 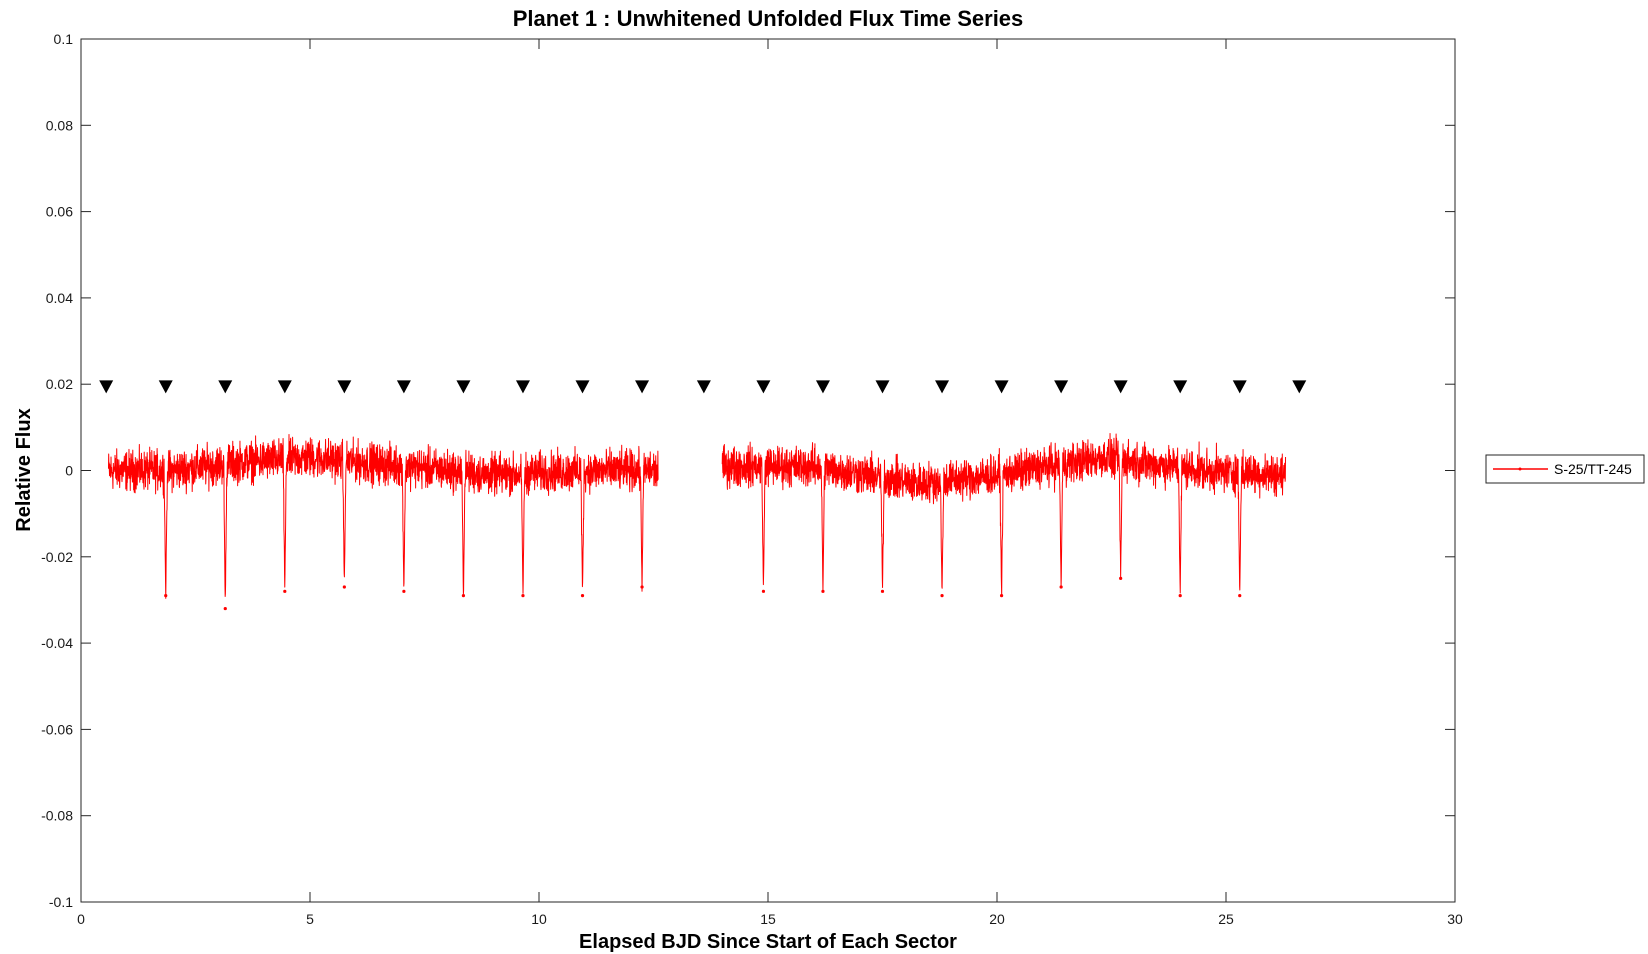 I want to click on x-tick-label: 15, so click(x=768, y=919).